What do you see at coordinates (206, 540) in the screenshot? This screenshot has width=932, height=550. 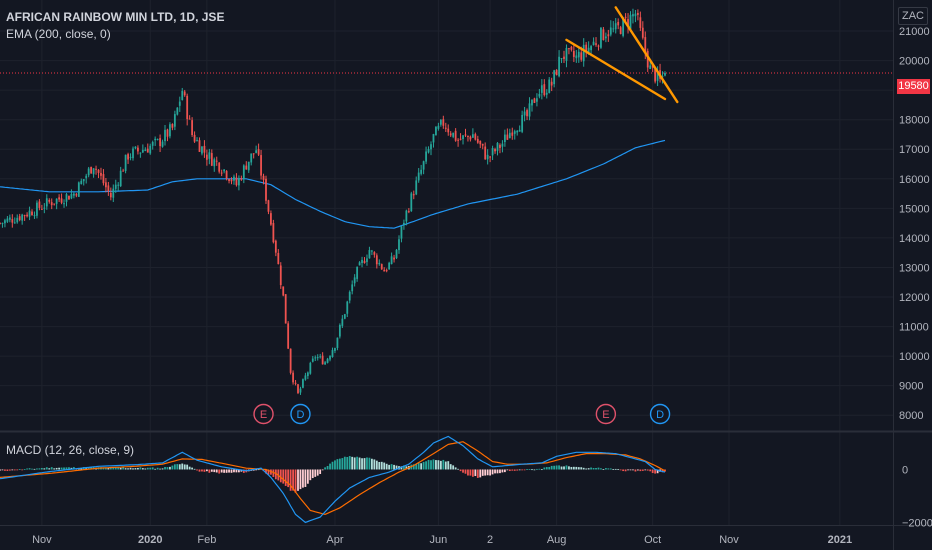 I see `time-tick-label: Feb` at bounding box center [206, 540].